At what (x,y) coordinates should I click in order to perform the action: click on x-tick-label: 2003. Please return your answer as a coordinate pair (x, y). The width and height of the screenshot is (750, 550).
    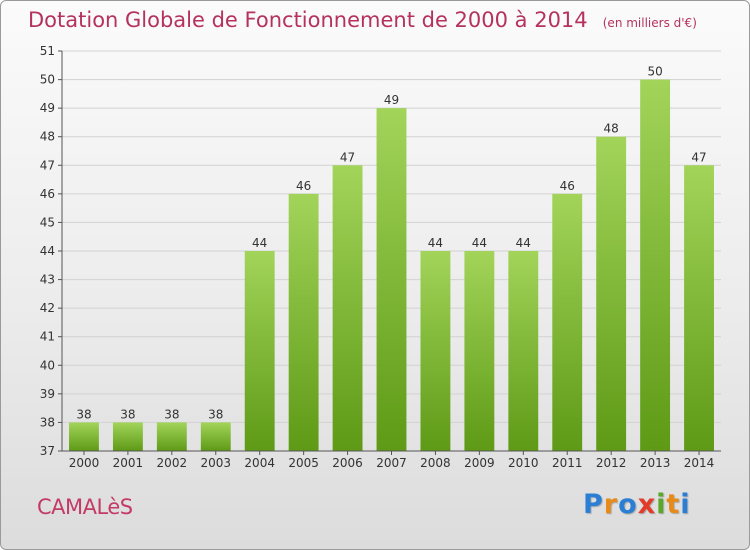
    Looking at the image, I should click on (215, 463).